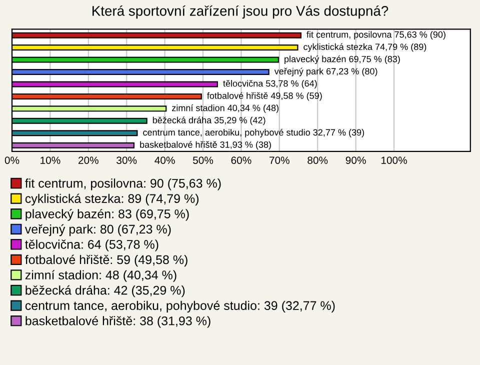 This screenshot has height=365, width=480. Describe the element at coordinates (365, 47) in the screenshot. I see `data-label: cyklistická stezka 74,79 % (89)` at that location.